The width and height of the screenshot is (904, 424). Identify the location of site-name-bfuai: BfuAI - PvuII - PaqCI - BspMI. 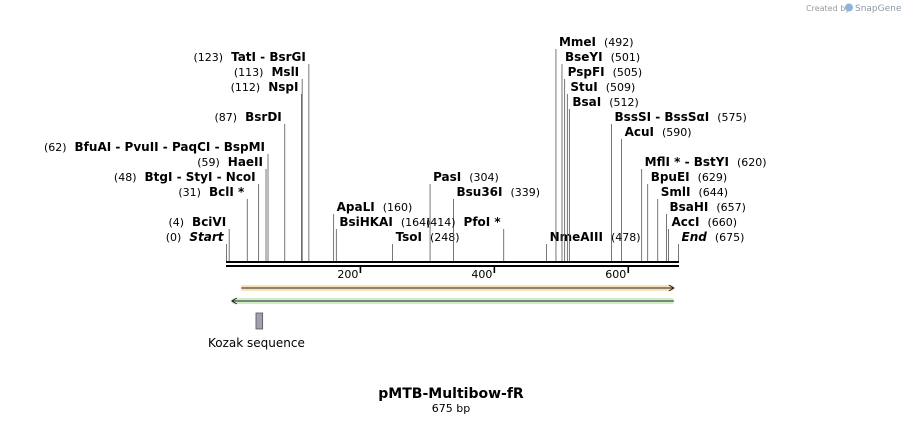
(170, 147).